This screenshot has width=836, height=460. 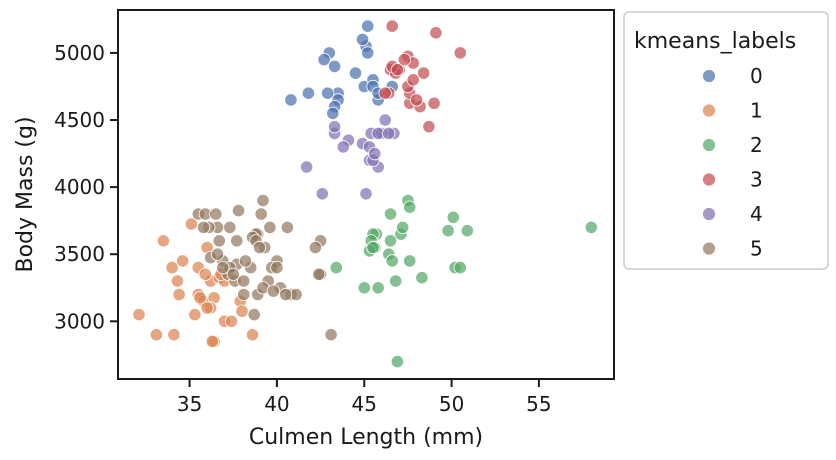 I want to click on legend-label-5: 5, so click(x=756, y=249).